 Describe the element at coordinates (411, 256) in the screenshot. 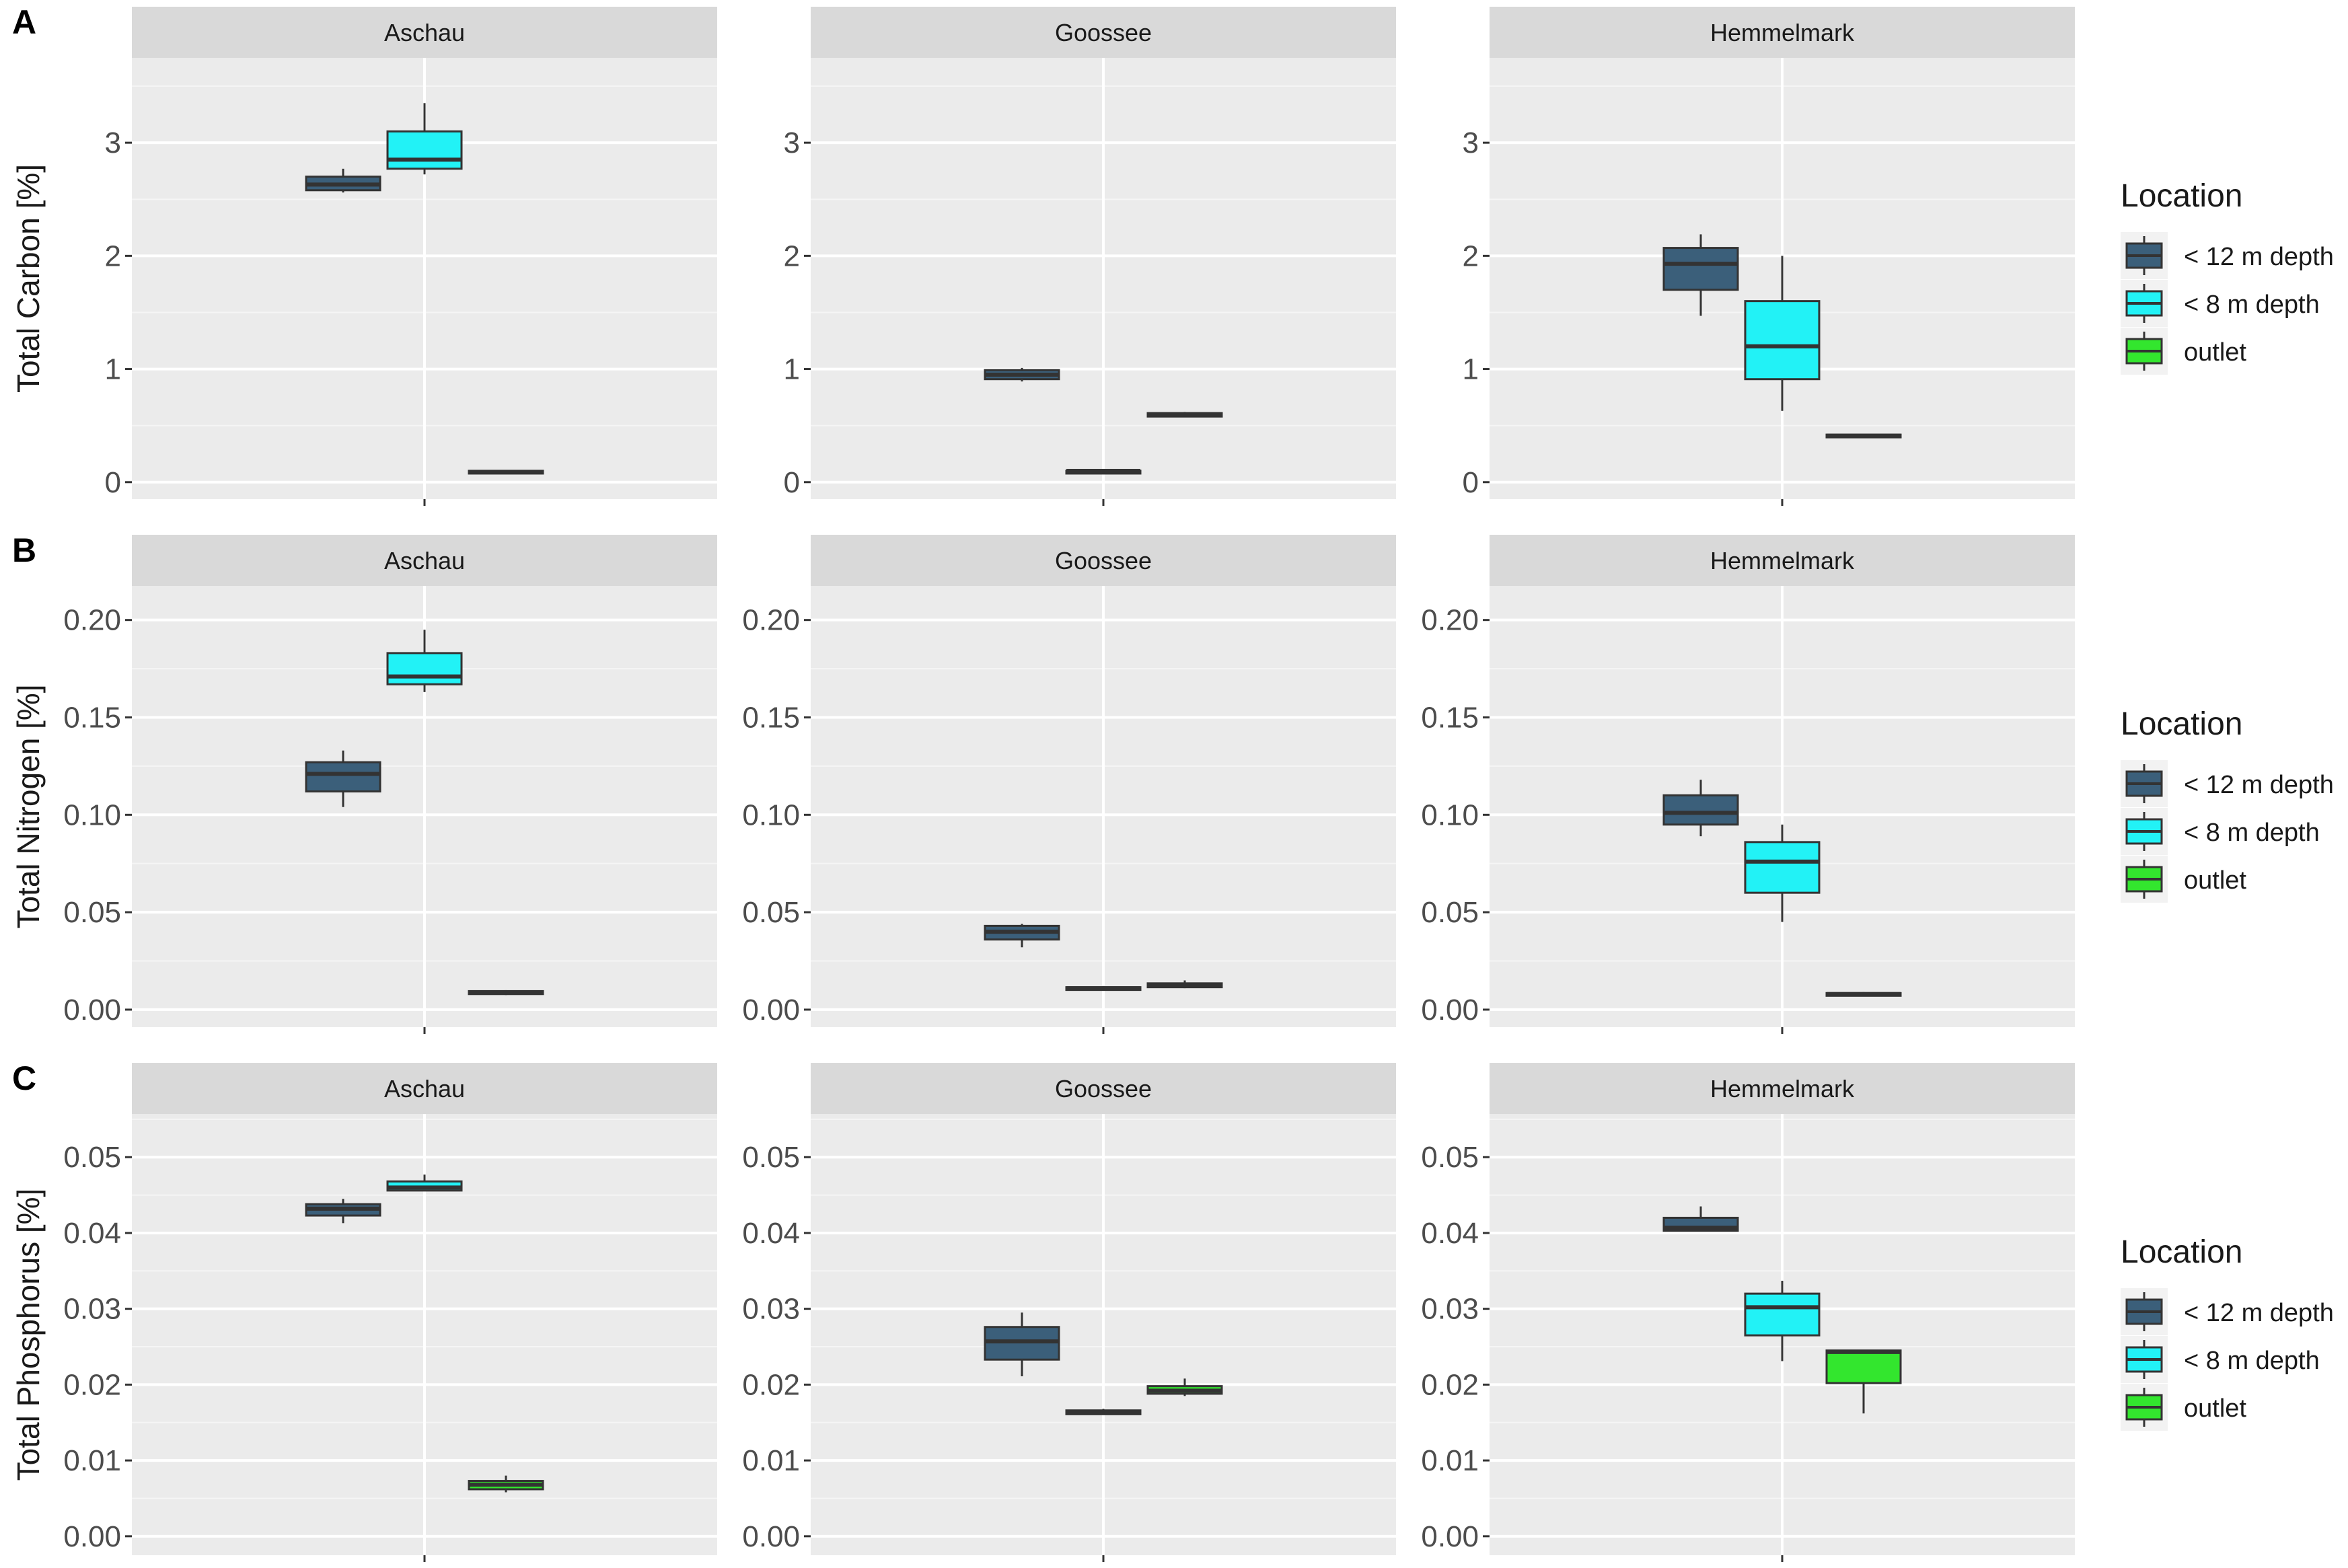

I see `panel-aschau: Aschau 0 1 2 3` at that location.